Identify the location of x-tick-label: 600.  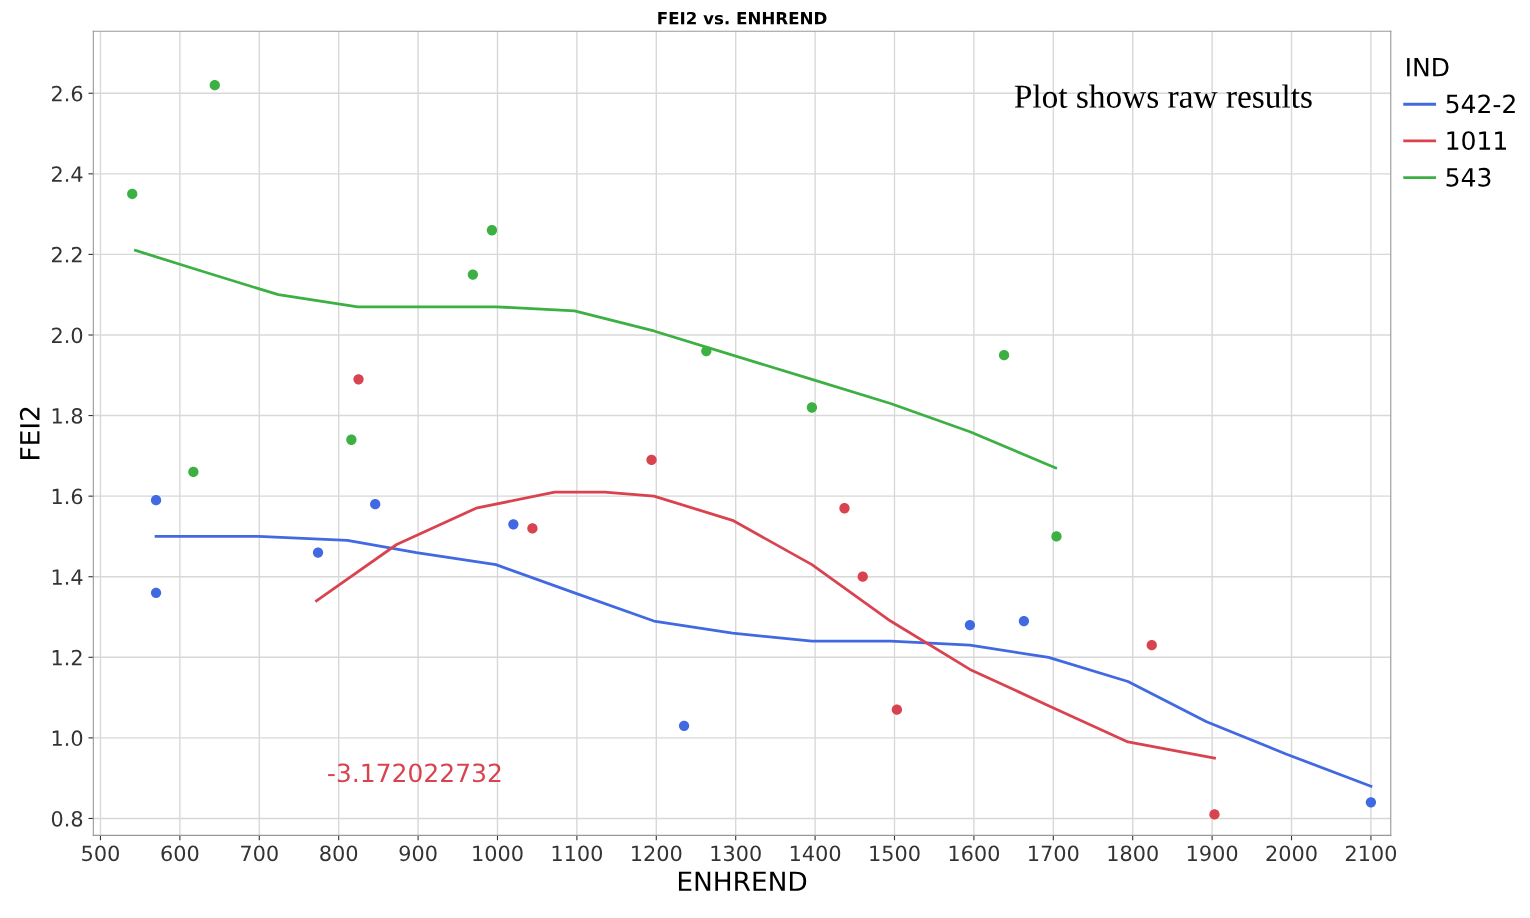
(180, 853).